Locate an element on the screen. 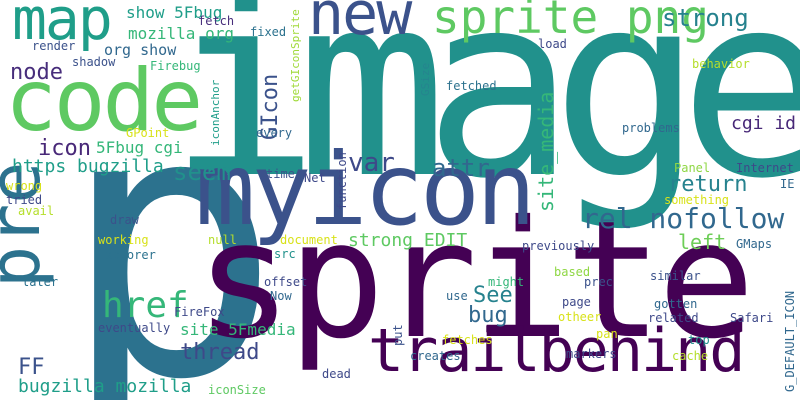 This screenshot has width=800, height=400. word-eventually: eventually is located at coordinates (134, 328).